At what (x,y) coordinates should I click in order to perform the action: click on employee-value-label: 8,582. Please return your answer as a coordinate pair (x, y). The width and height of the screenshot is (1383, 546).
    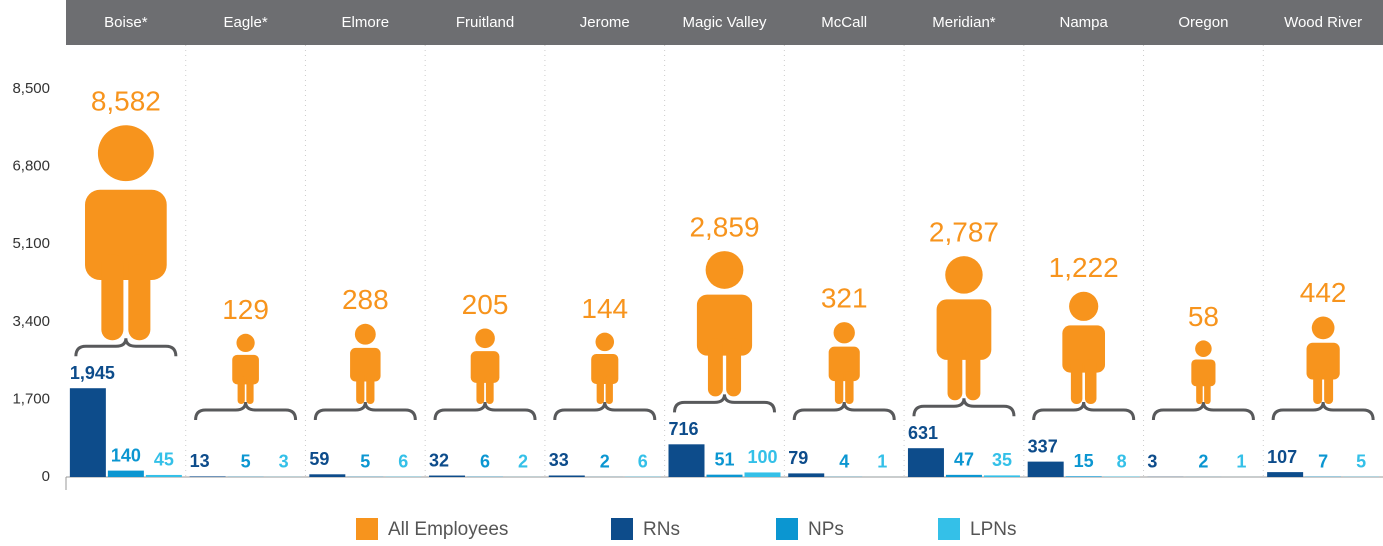
    Looking at the image, I should click on (126, 101).